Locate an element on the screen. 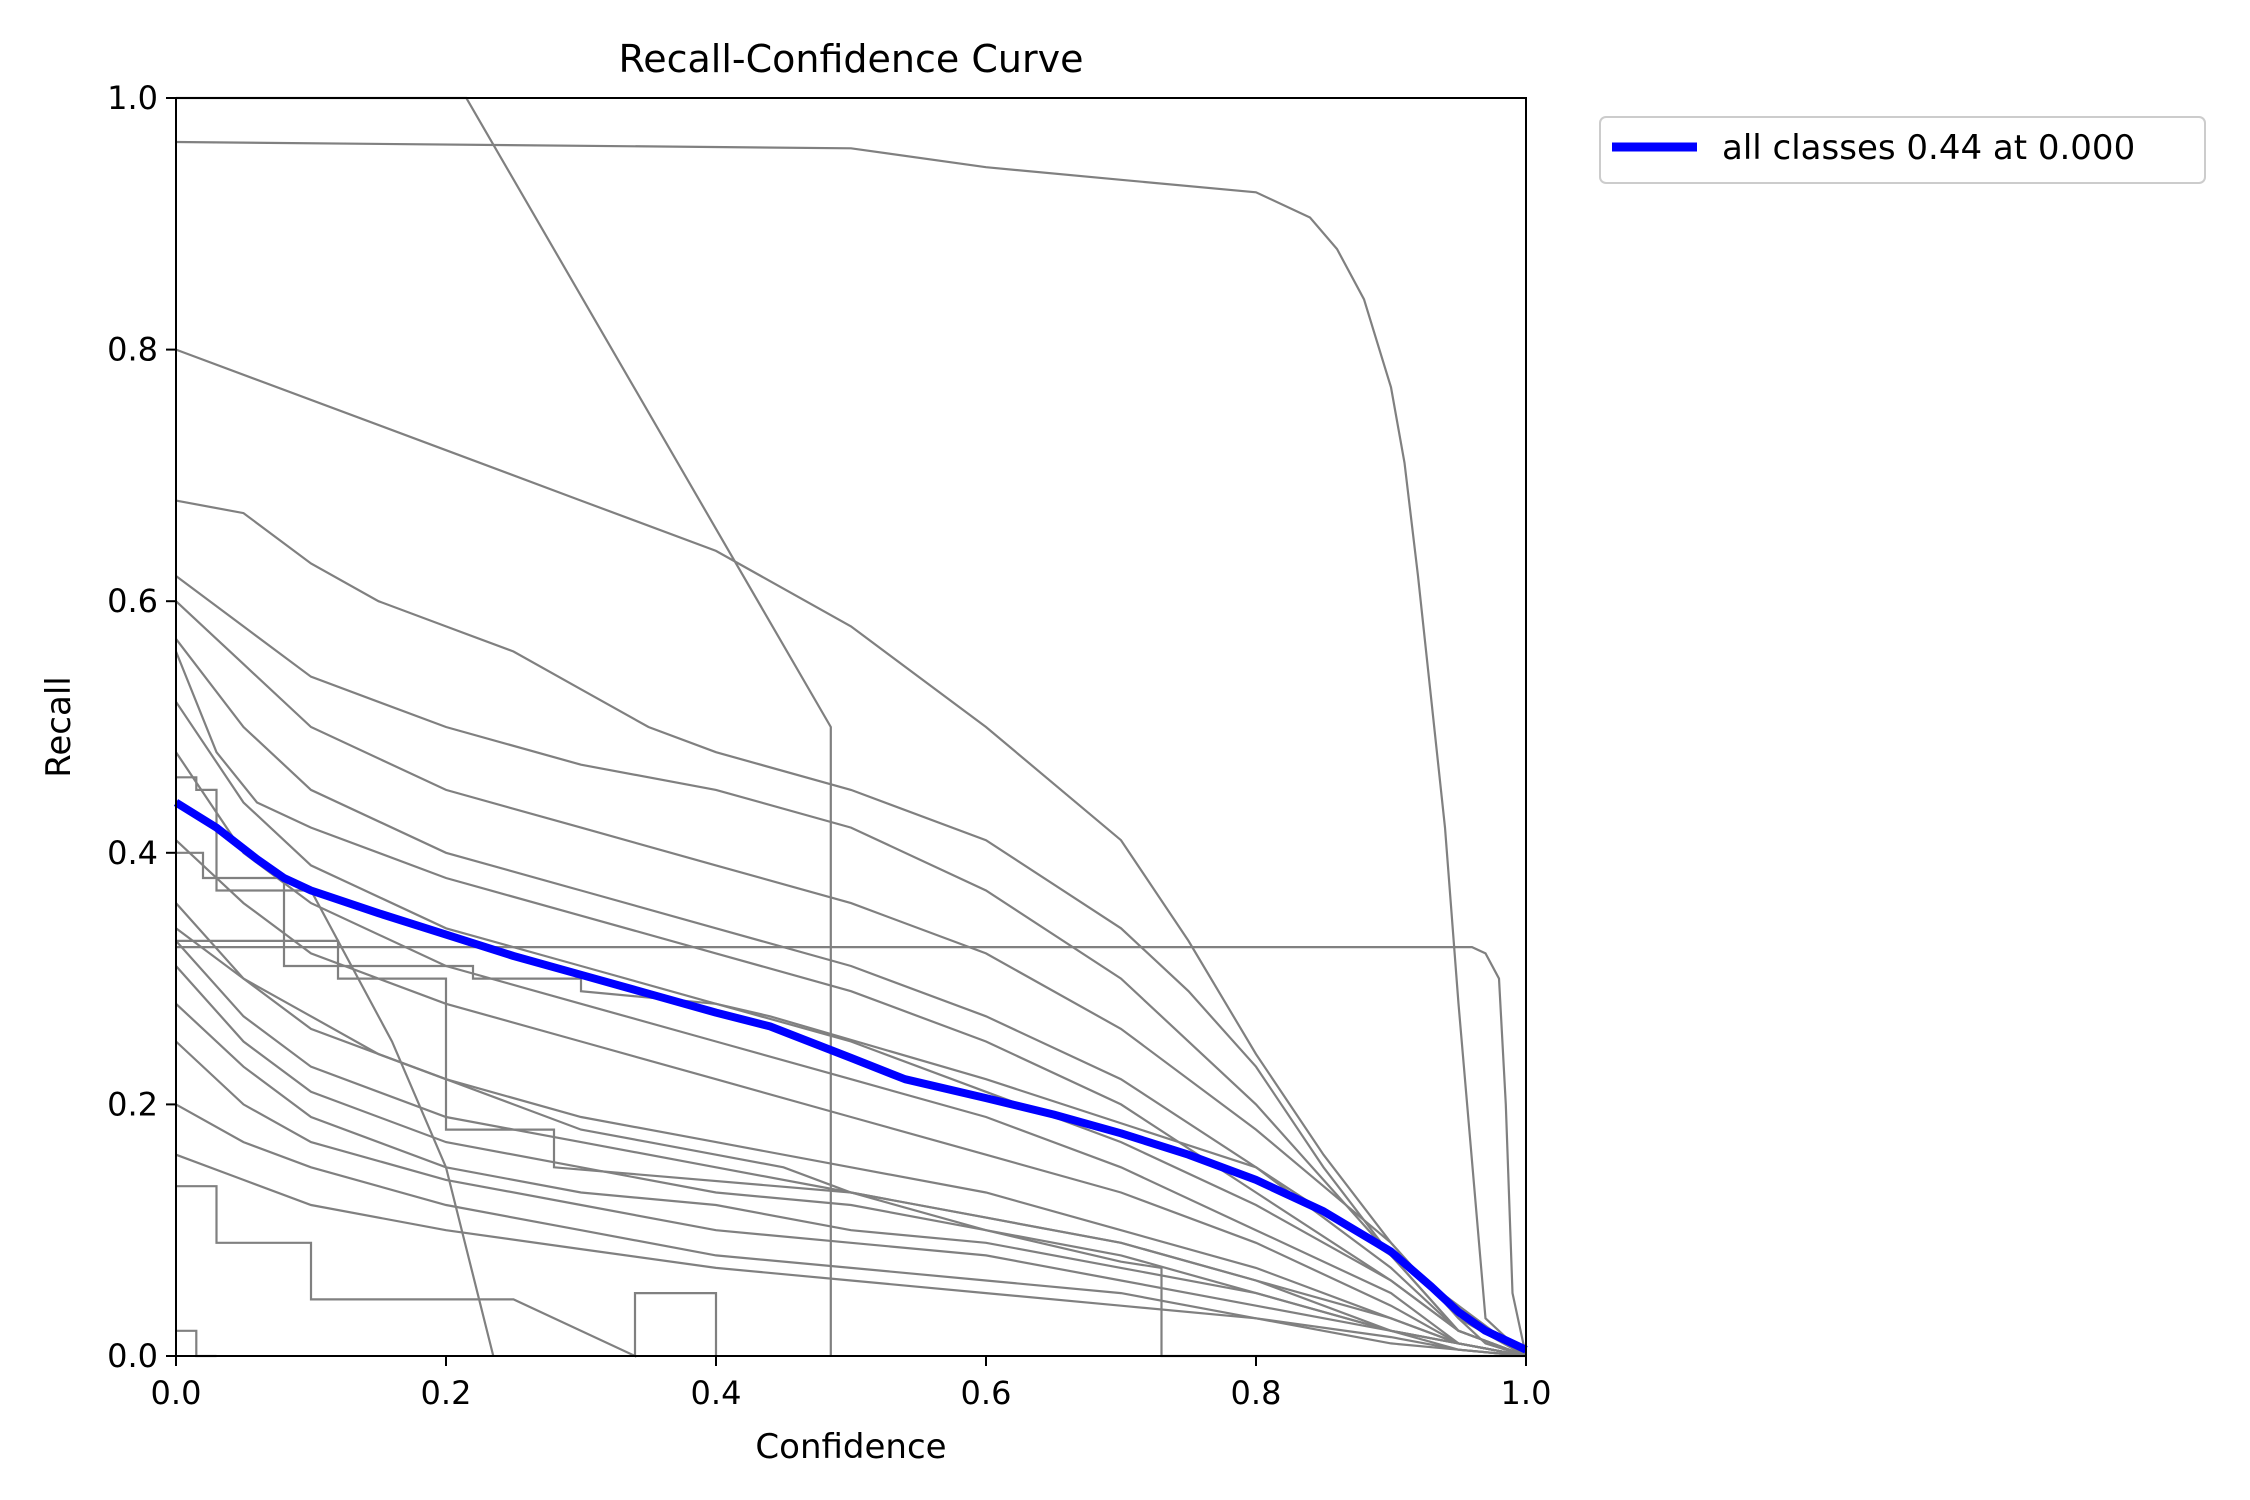 This screenshot has width=2250, height=1500. y-tick-label: 1.0 is located at coordinates (132, 98).